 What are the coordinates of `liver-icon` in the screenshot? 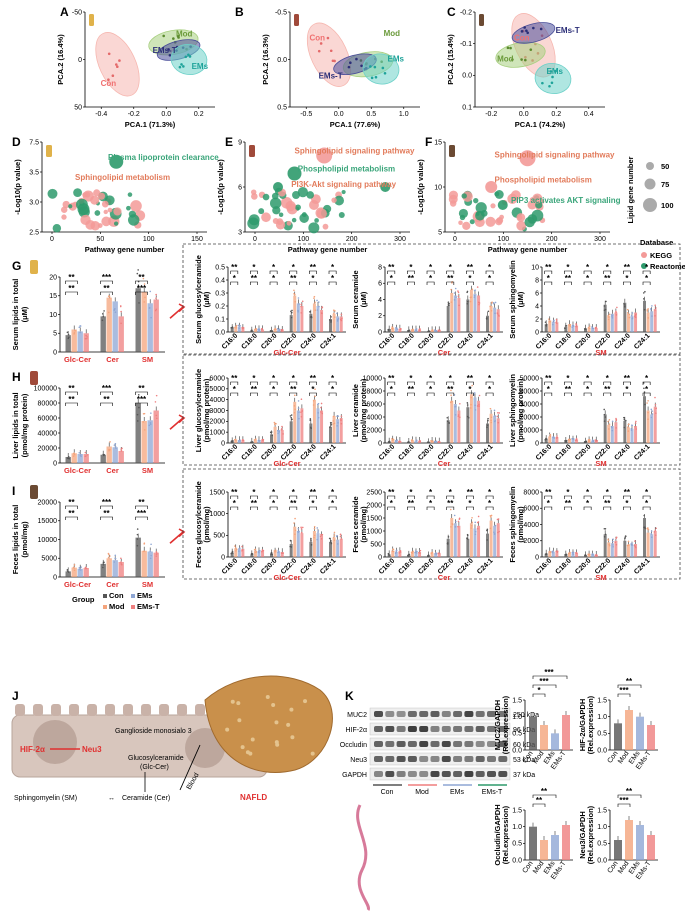 It's located at (252, 151).